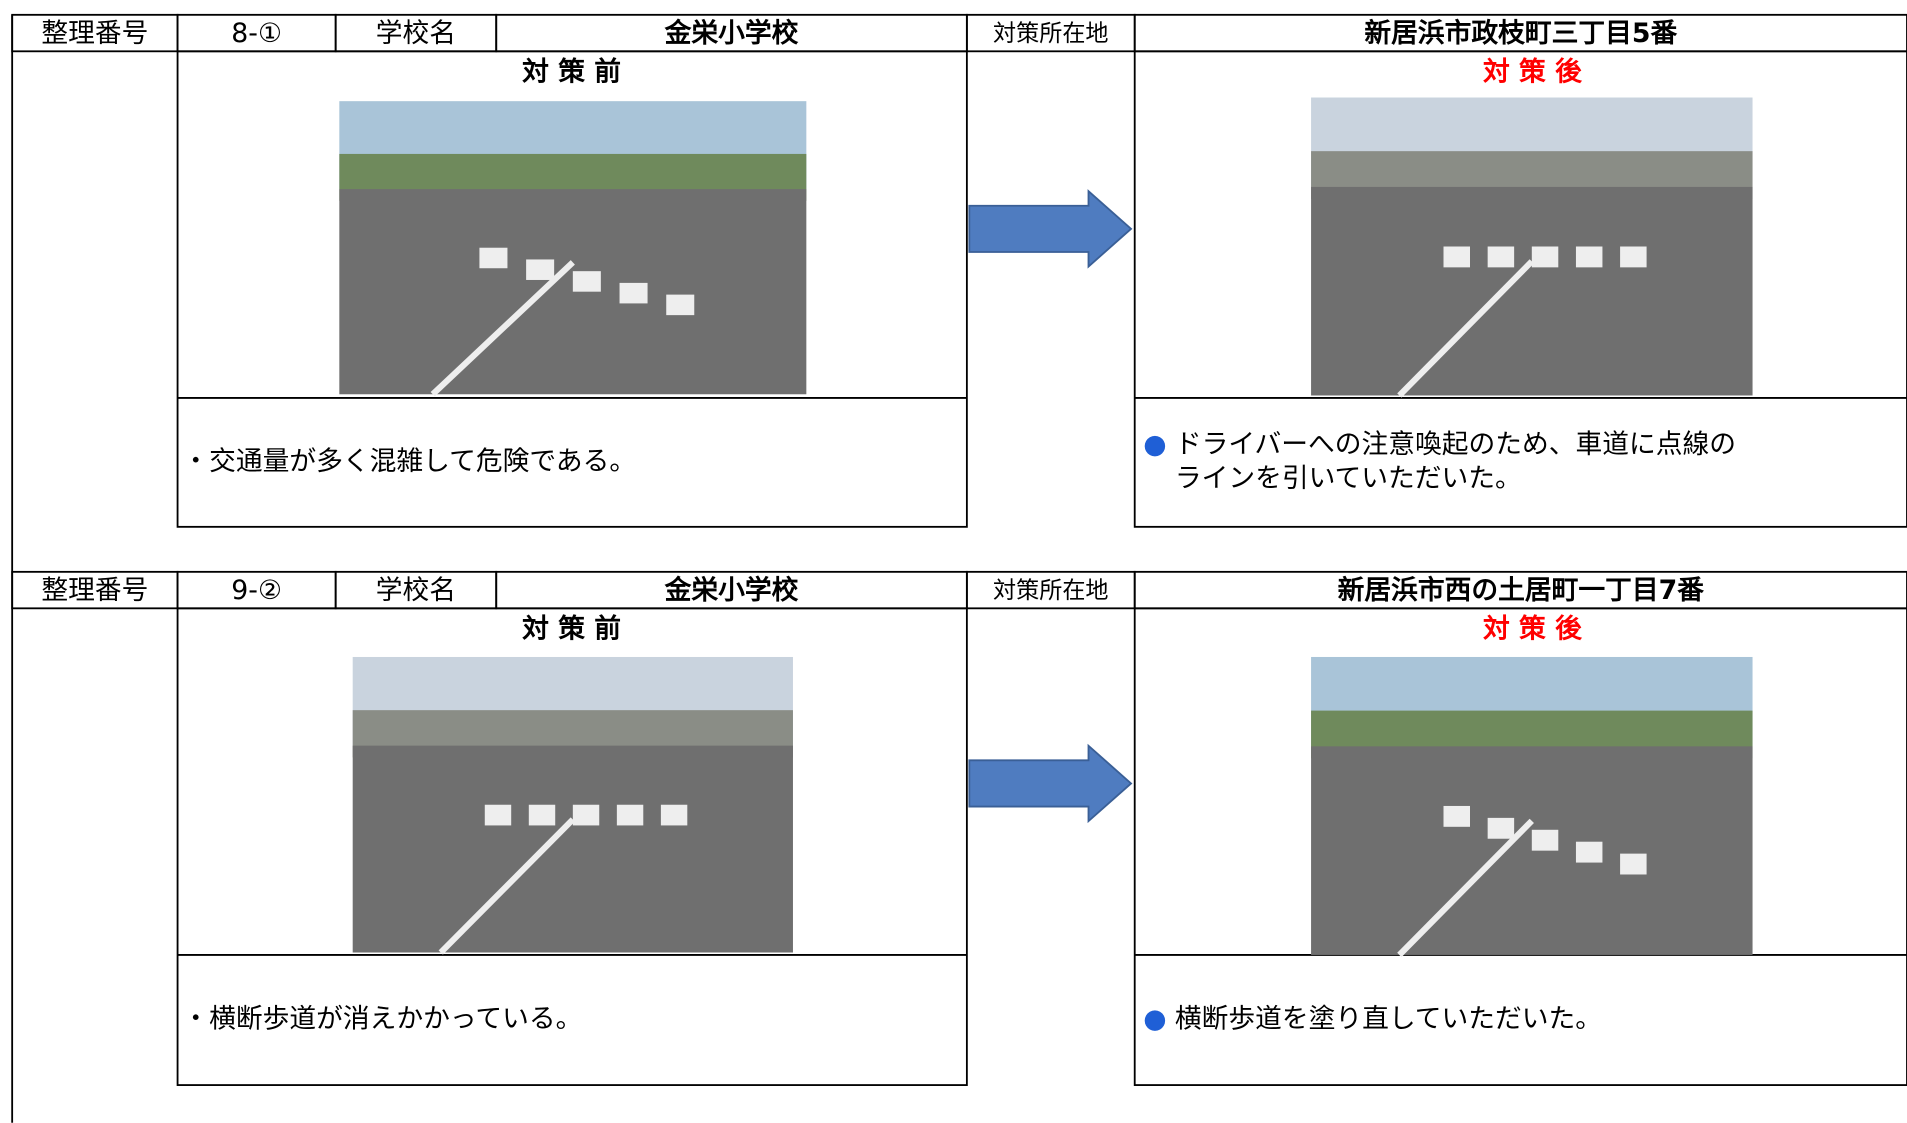 The height and width of the screenshot is (1123, 1907). I want to click on header-place: 新居浜市政枝町三丁目5番, so click(1520, 33).